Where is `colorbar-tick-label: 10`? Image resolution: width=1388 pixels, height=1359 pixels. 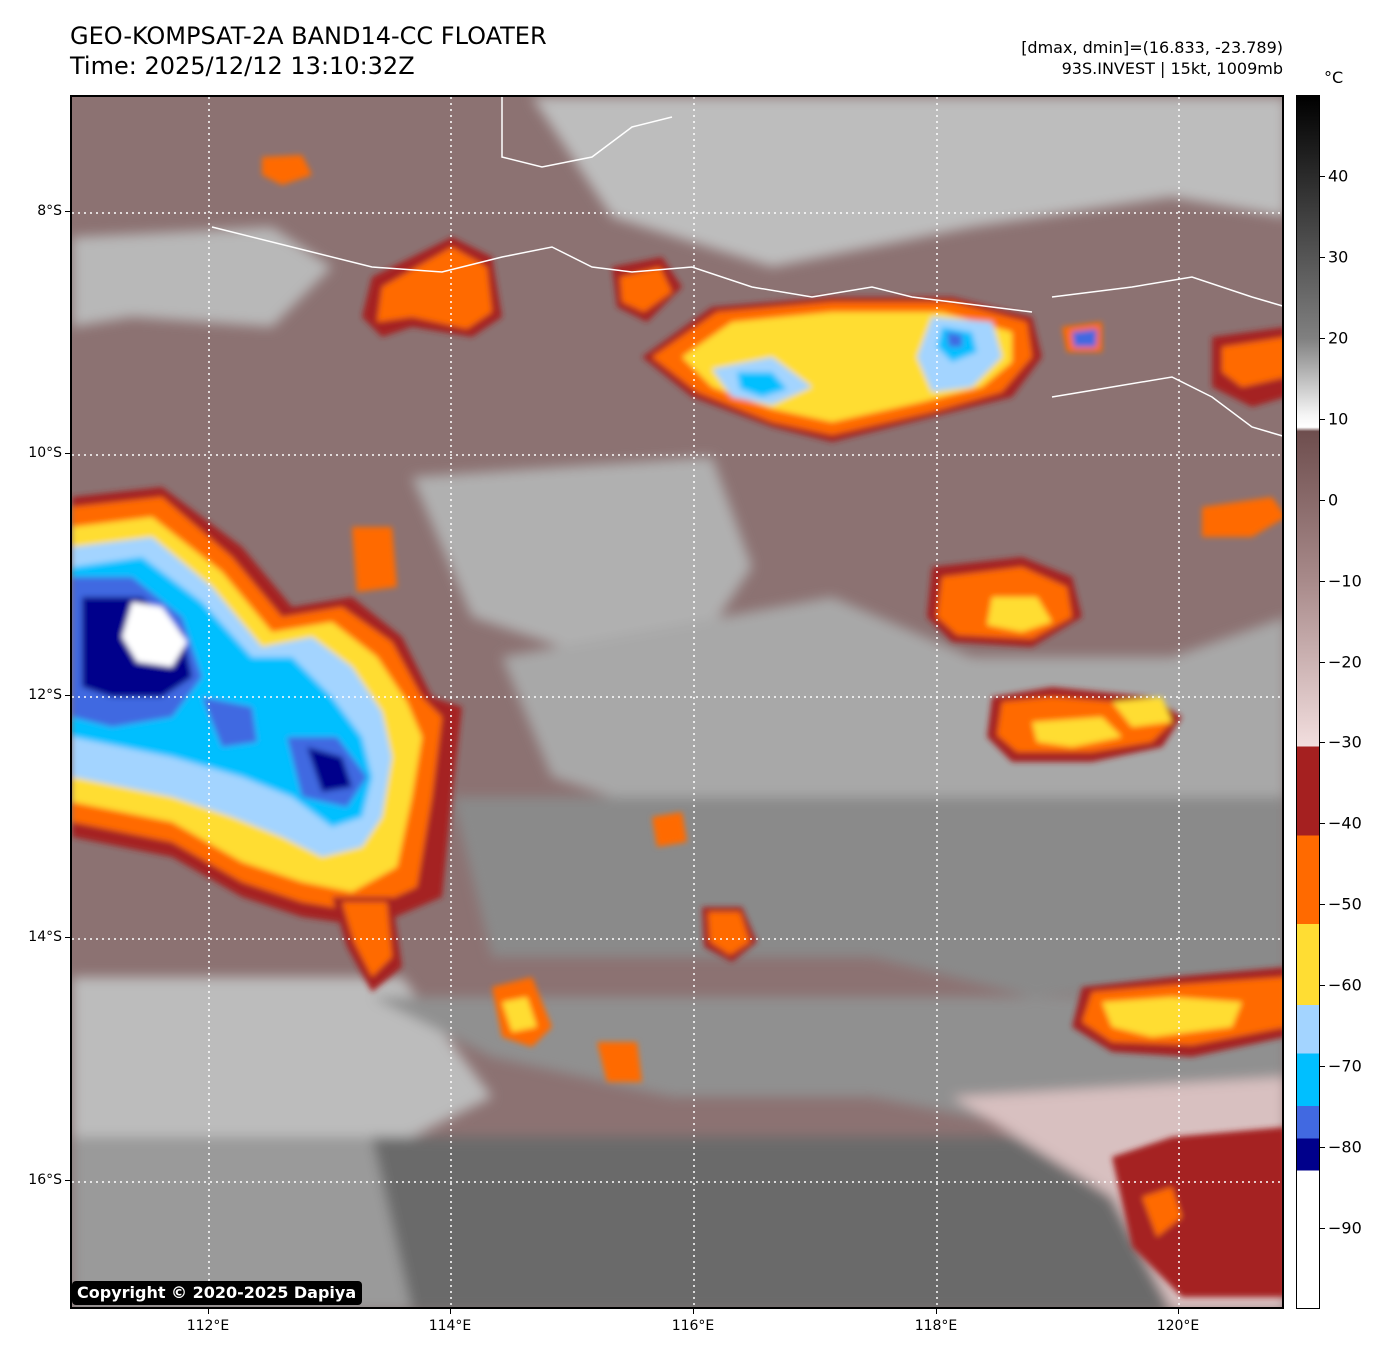 colorbar-tick-label: 10 is located at coordinates (1338, 419).